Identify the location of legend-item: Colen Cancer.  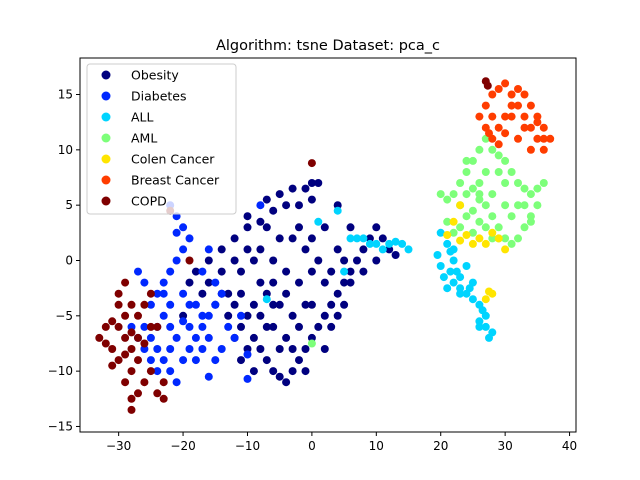
(158, 159).